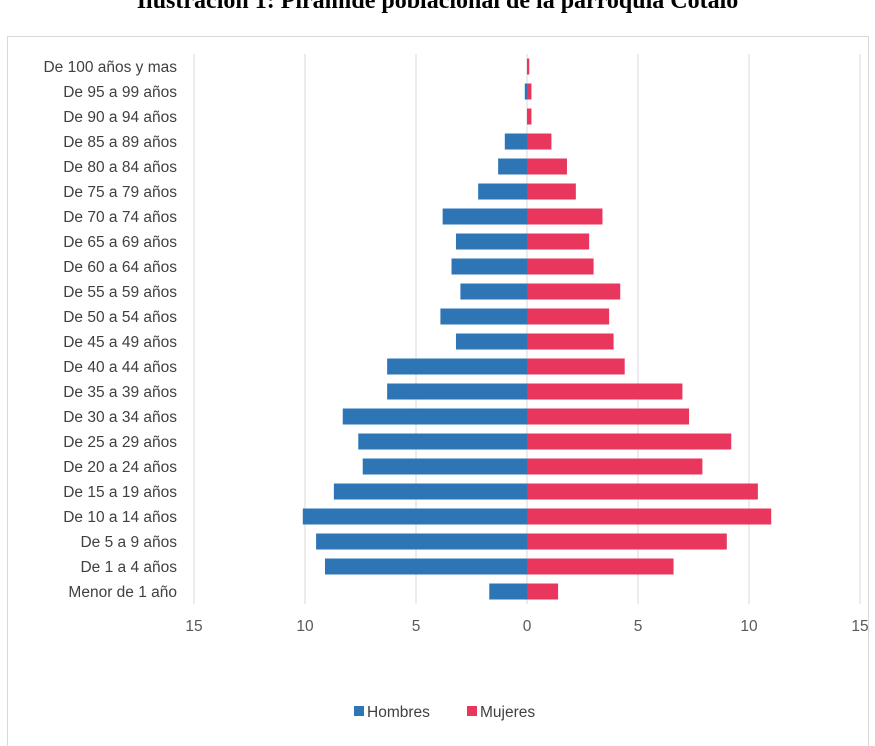  Describe the element at coordinates (120, 142) in the screenshot. I see `category-label: De 85 a 89 años` at that location.